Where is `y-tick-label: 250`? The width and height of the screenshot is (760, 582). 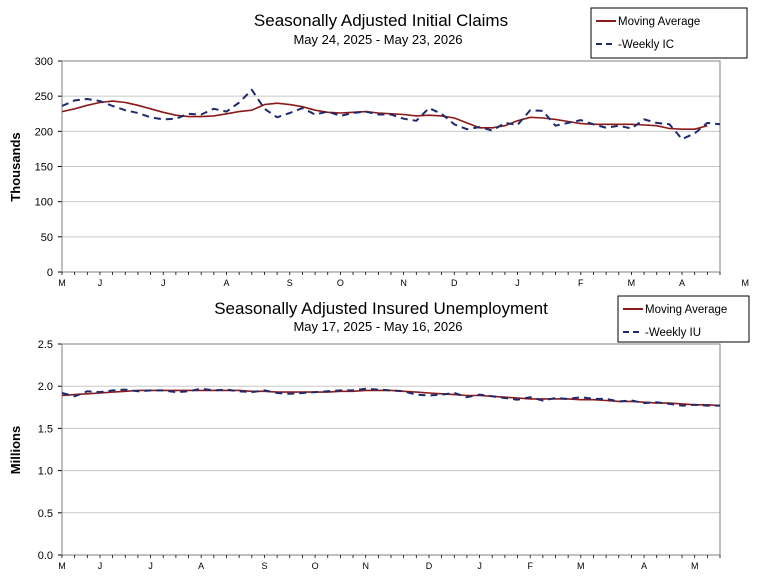 y-tick-label: 250 is located at coordinates (44, 97).